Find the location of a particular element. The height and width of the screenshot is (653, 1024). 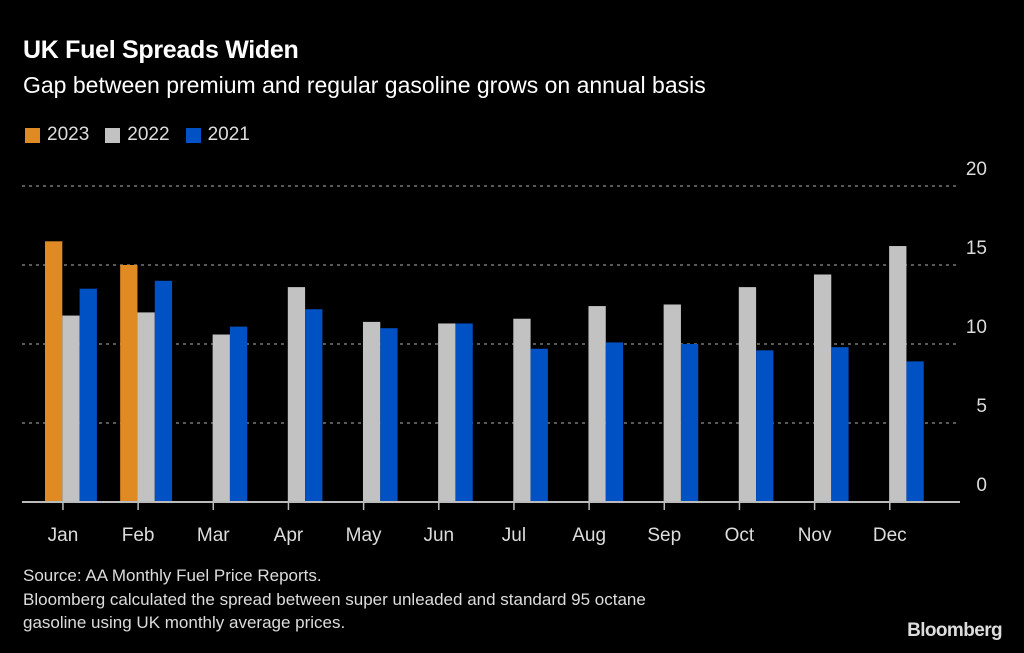

bar-2023-jan is located at coordinates (54, 372).